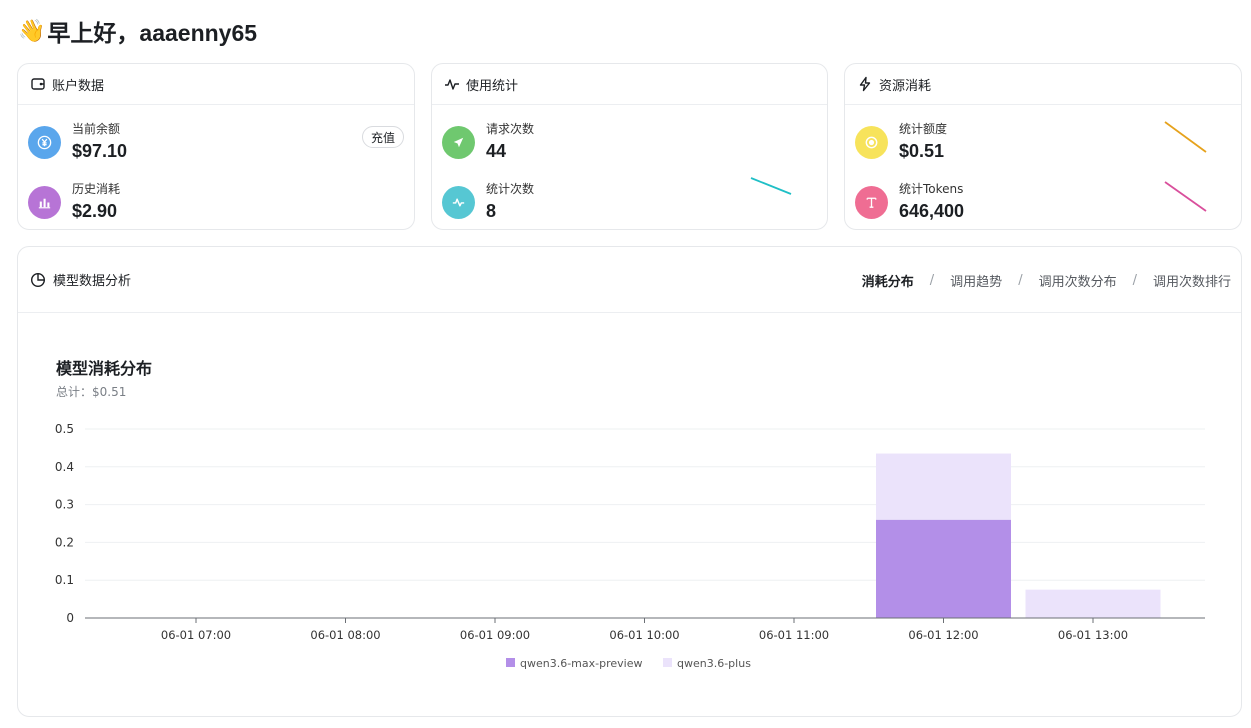 This screenshot has width=1251, height=728. I want to click on stats-count-stat: 统计次数 8, so click(488, 202).